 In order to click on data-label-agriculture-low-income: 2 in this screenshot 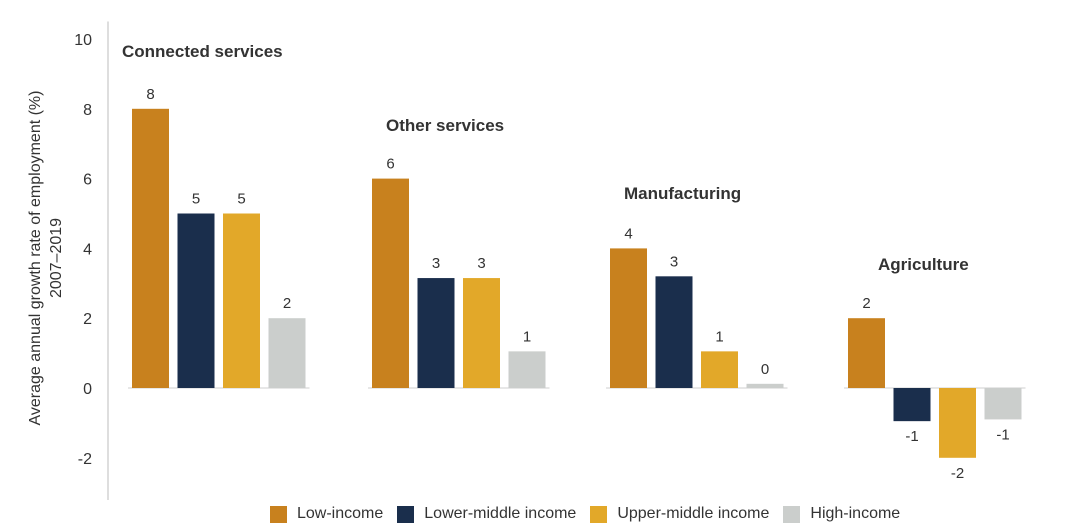, I will do `click(866, 303)`.